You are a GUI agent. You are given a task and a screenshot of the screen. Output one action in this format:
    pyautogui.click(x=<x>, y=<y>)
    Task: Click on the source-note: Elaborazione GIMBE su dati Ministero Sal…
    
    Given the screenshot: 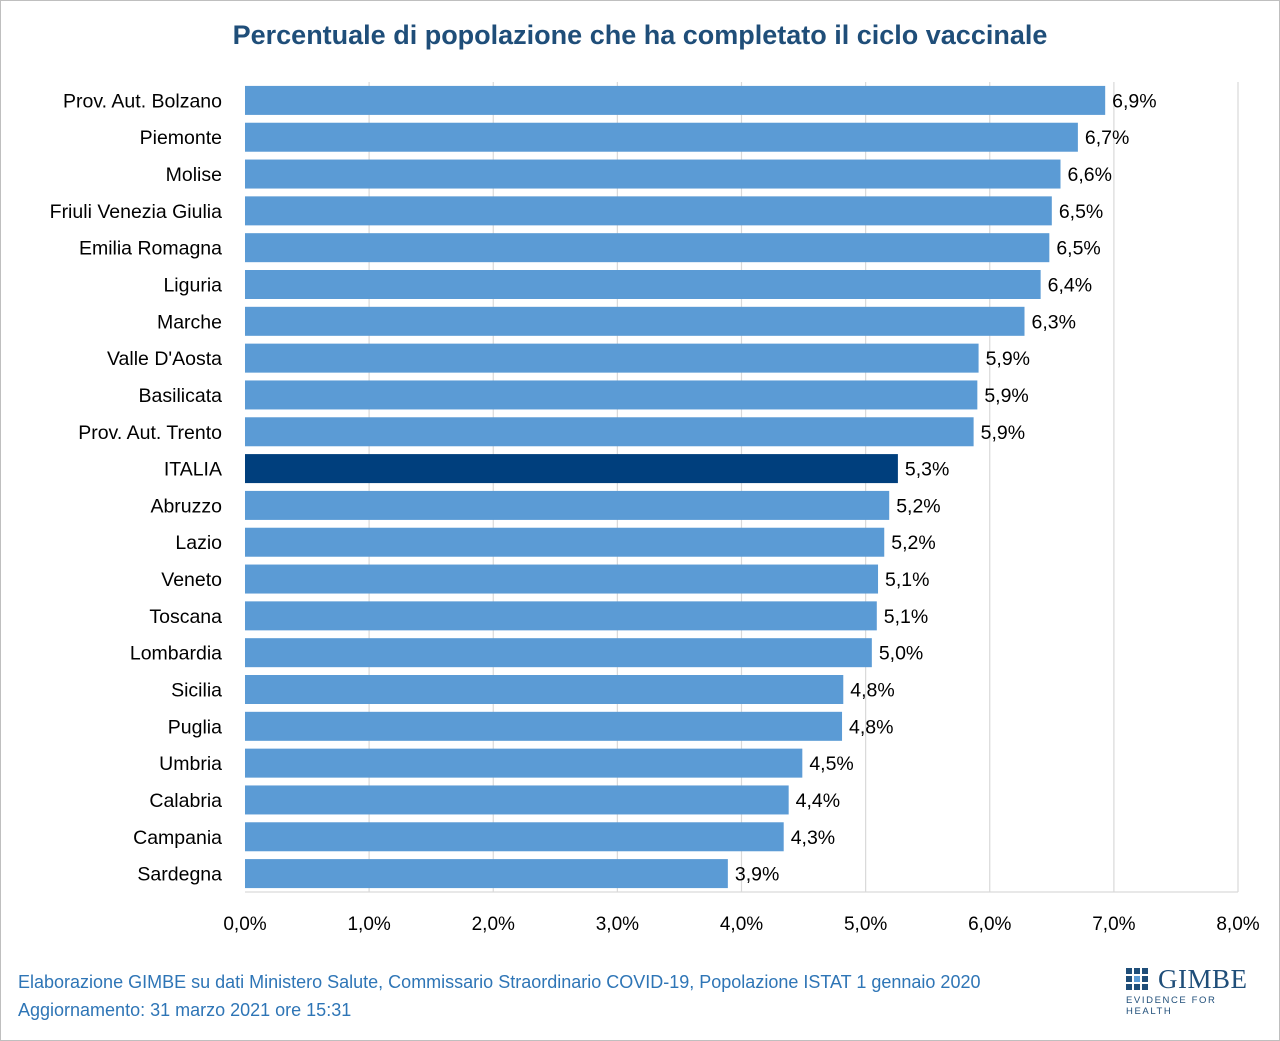 What is the action you would take?
    pyautogui.click(x=499, y=982)
    